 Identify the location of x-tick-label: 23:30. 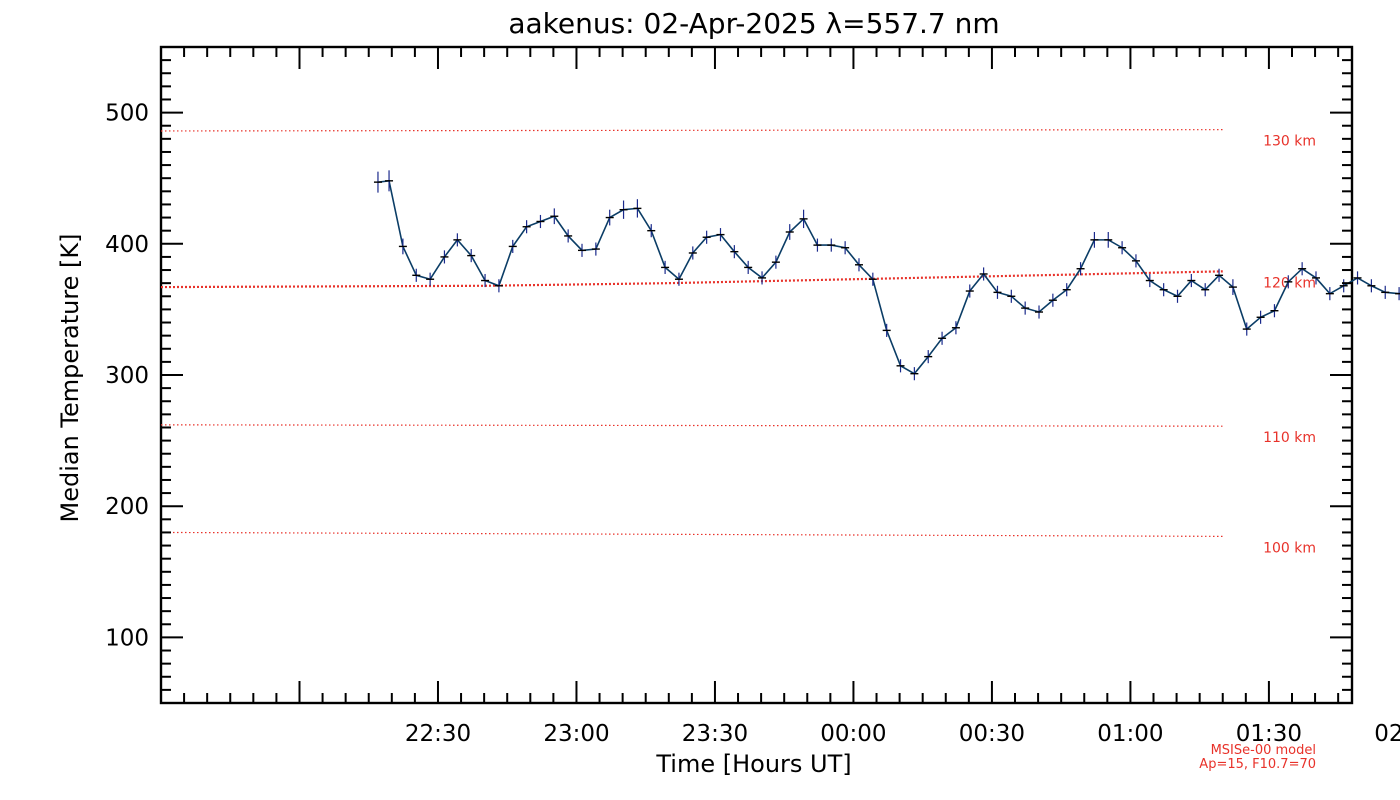
(715, 734).